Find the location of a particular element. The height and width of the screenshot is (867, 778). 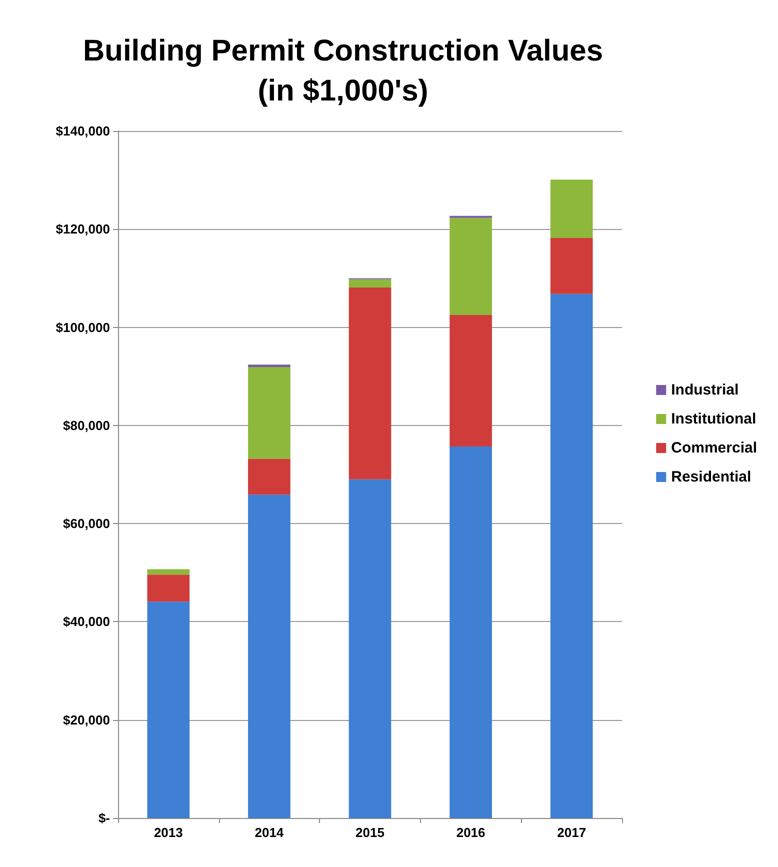

y-tick-label: $80,000 is located at coordinates (86, 425).